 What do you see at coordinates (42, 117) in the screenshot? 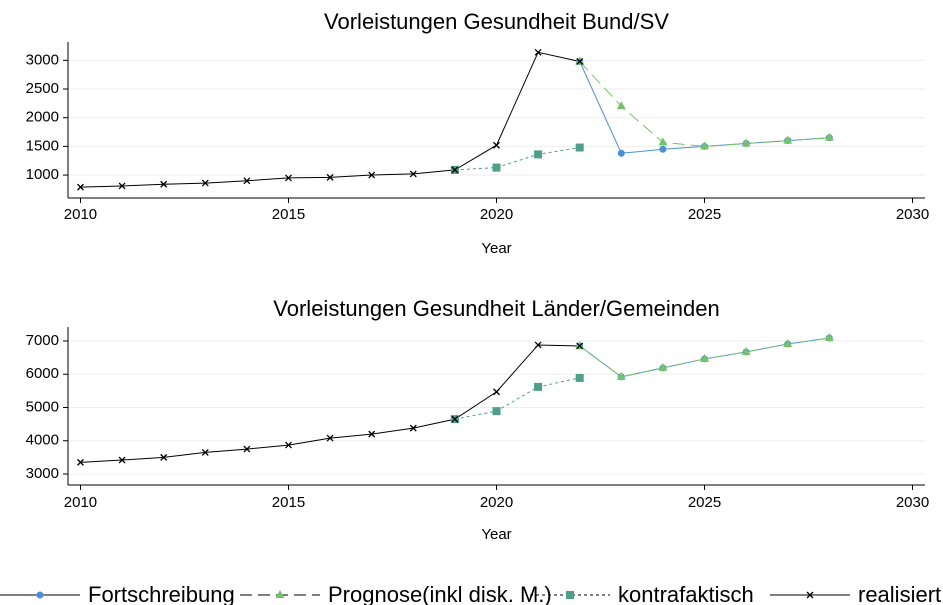
I see `y-tick-label: 2000` at bounding box center [42, 117].